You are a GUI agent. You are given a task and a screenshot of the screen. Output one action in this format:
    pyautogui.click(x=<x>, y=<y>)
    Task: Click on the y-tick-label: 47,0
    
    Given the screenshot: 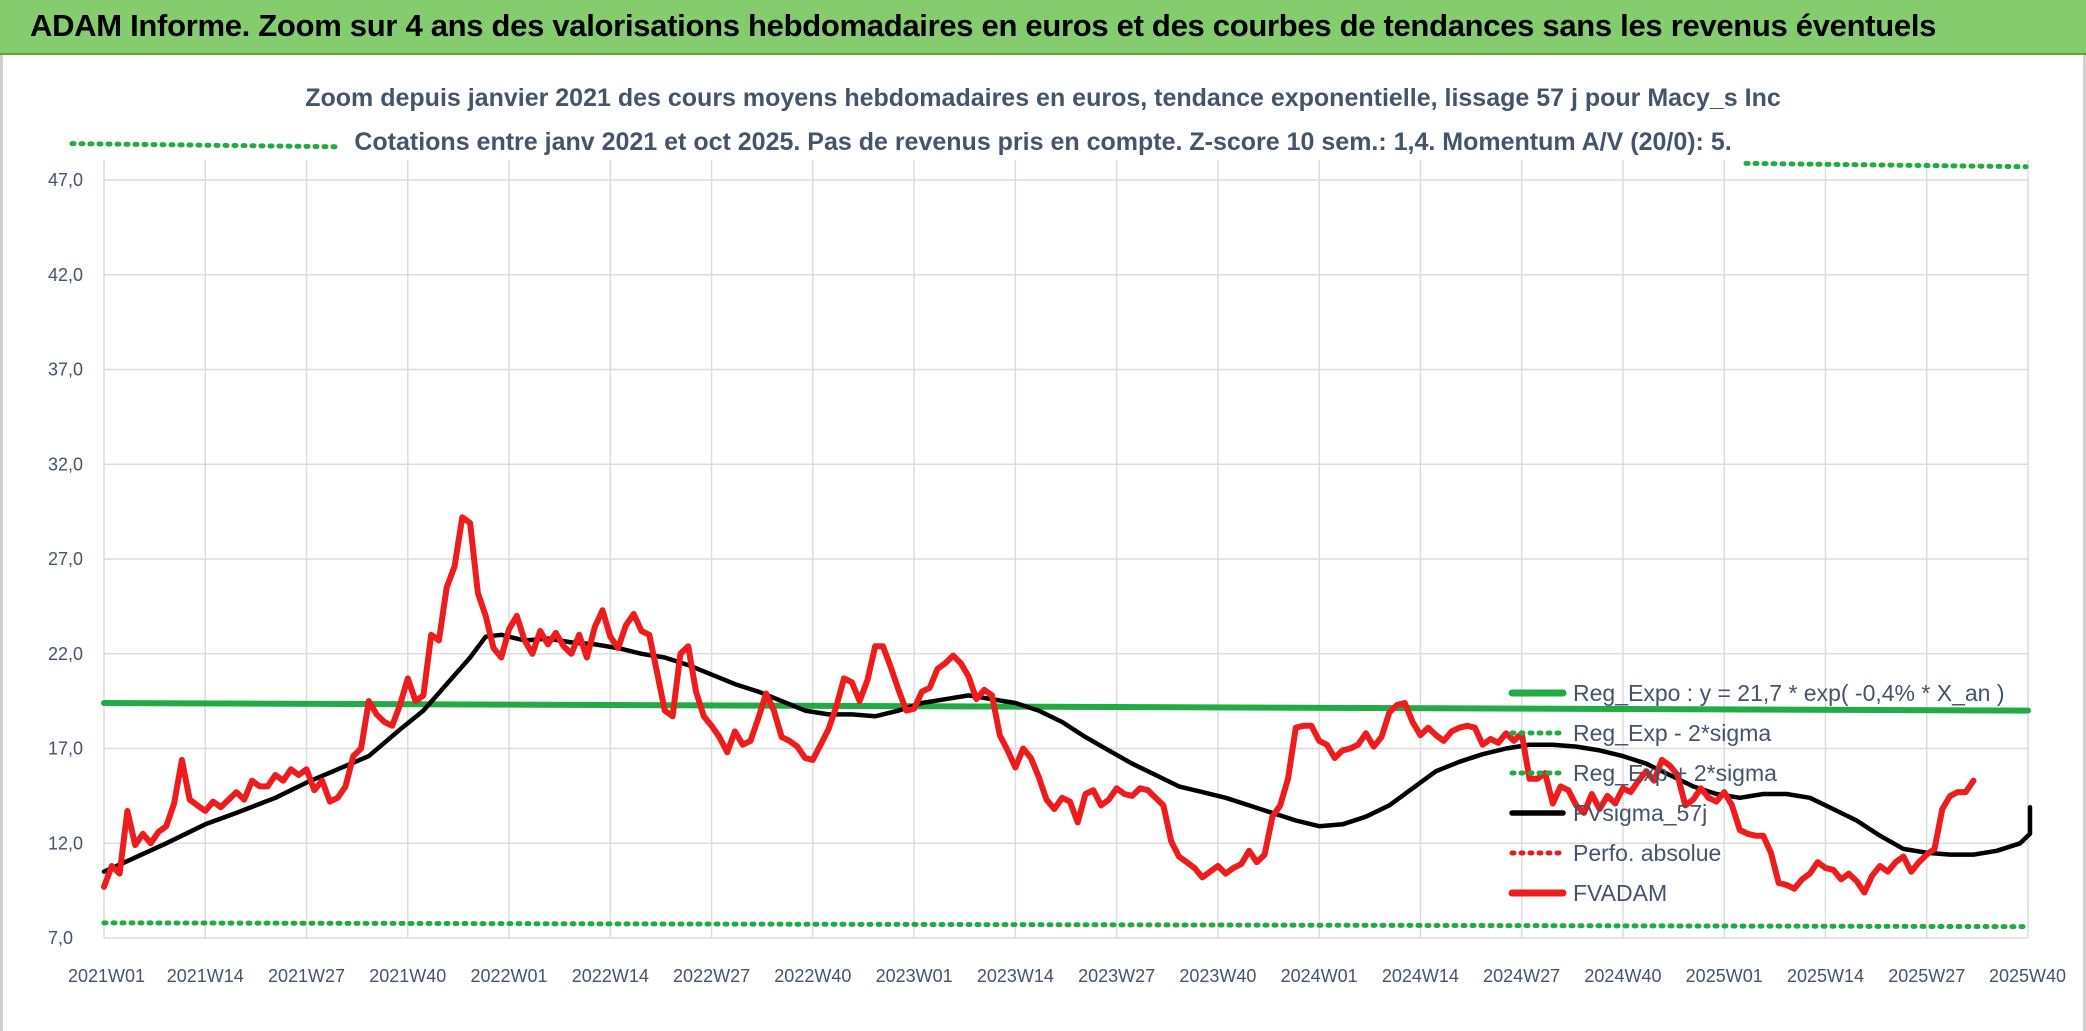 What is the action you would take?
    pyautogui.click(x=65, y=180)
    